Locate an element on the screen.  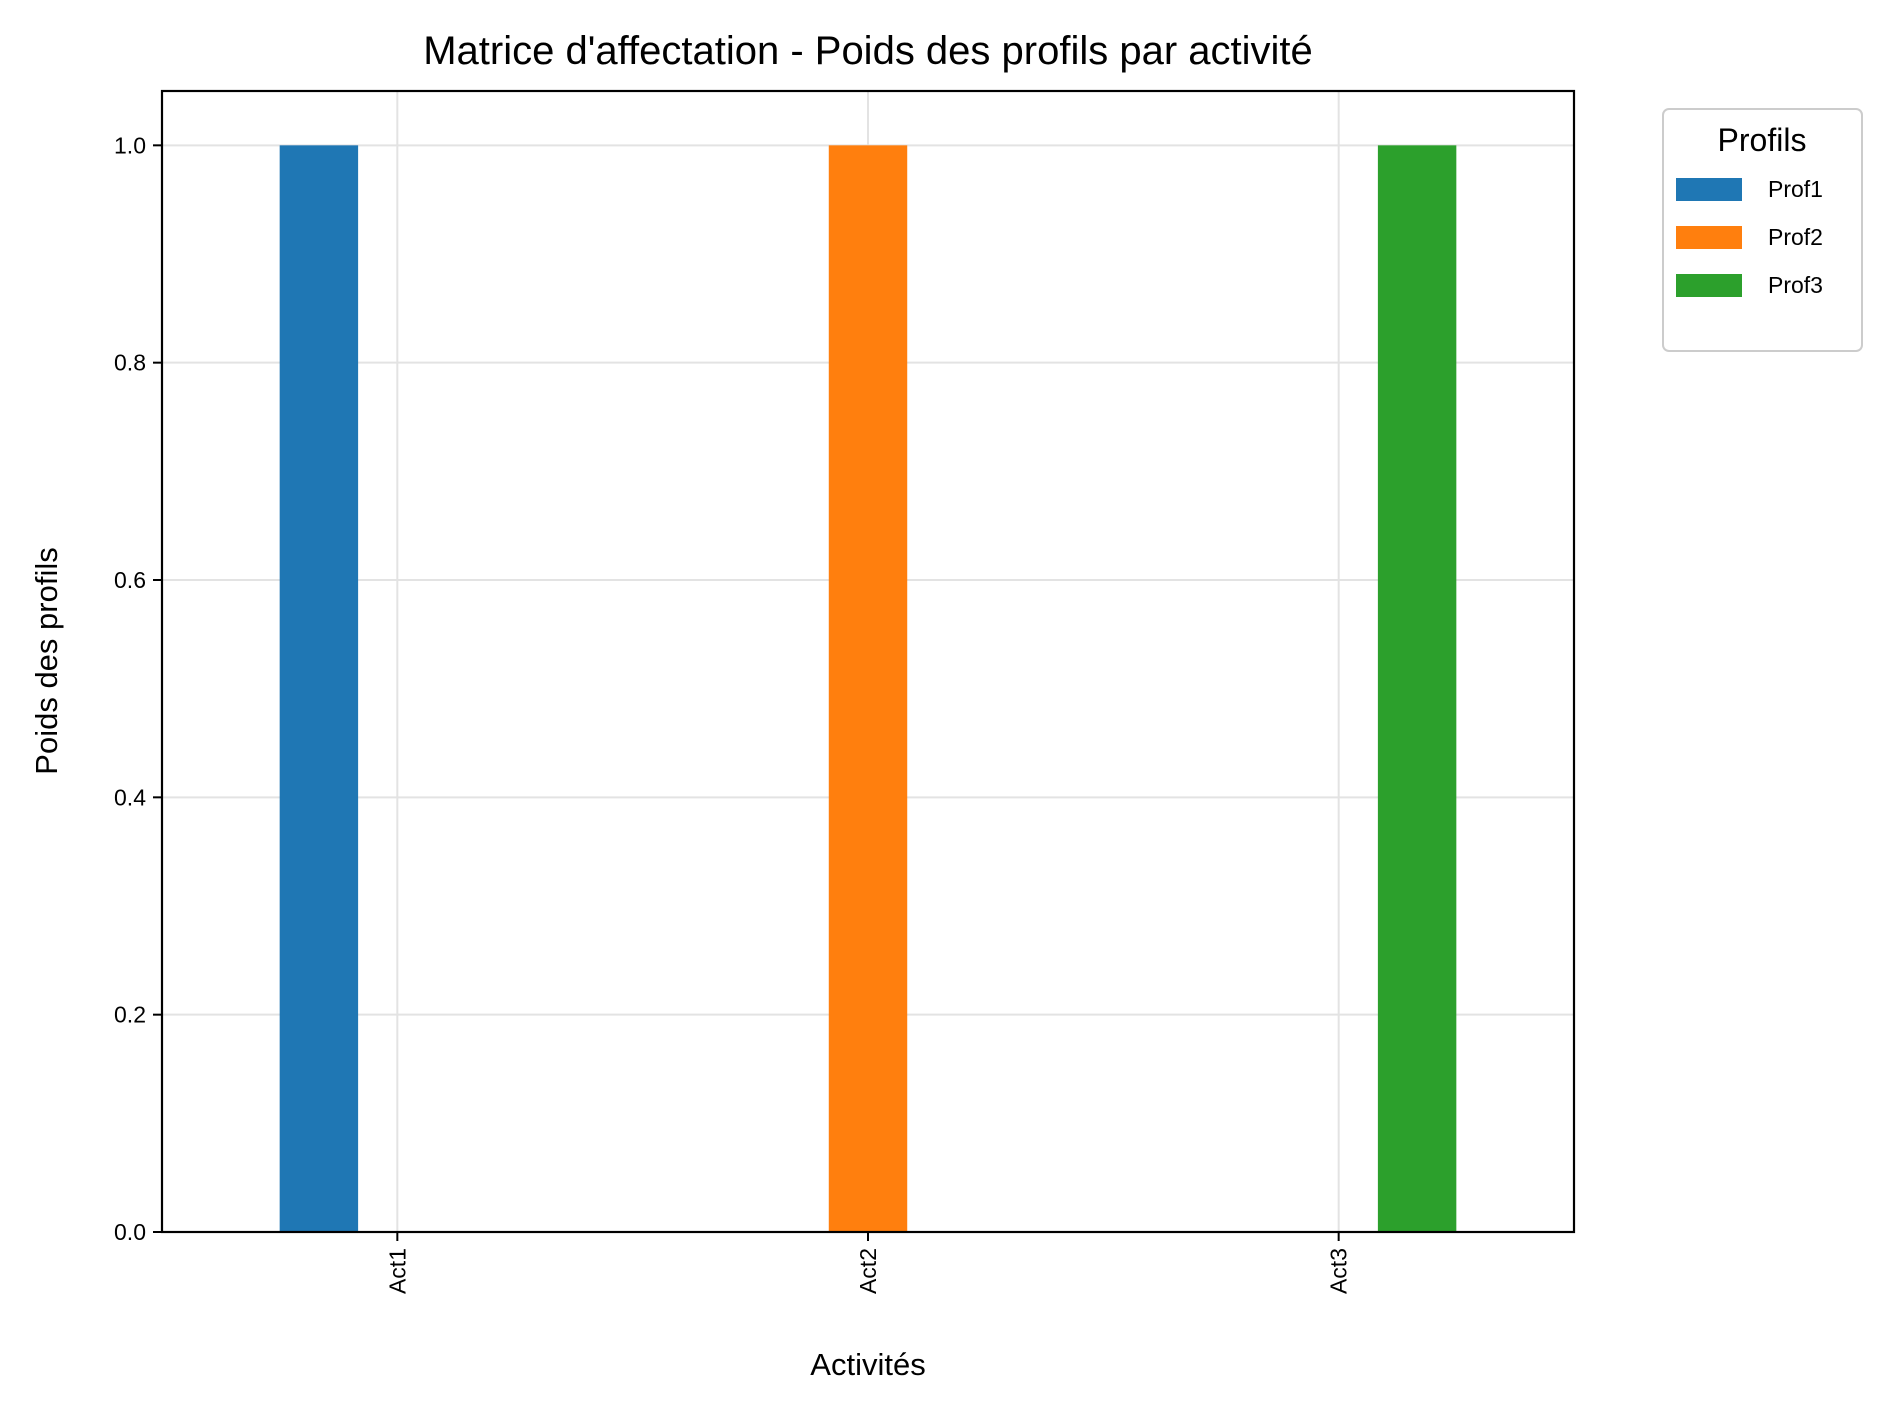
legend-label-prof3: Prof3 is located at coordinates (1795, 285).